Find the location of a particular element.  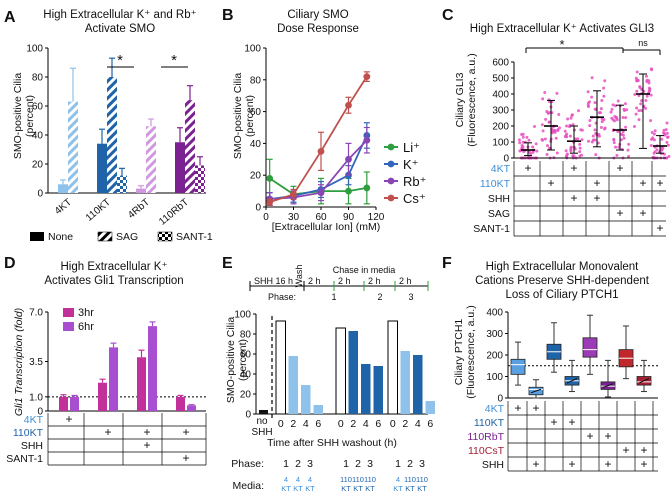

panel-b-ylabel-1: SMO-positive Cilia is located at coordinates (238, 116).